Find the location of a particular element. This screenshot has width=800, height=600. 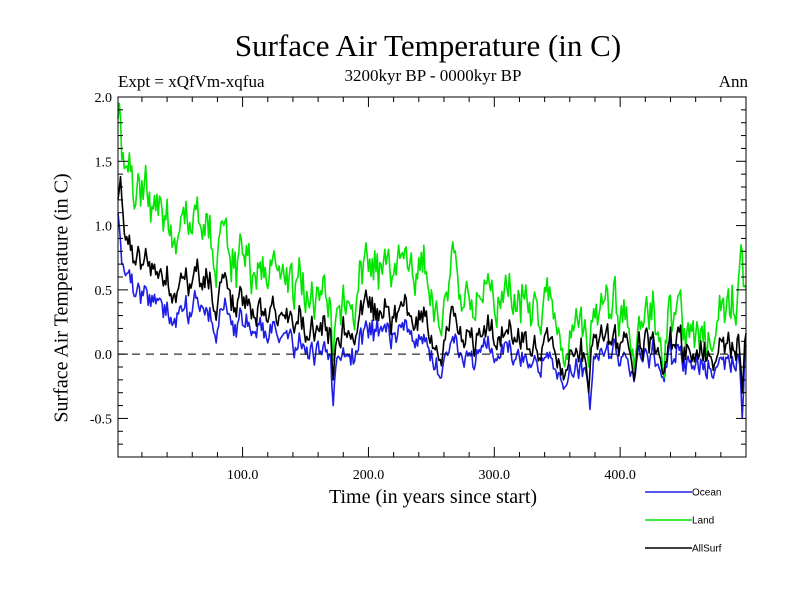

legend: Ocean Land AllSurf is located at coordinates (683, 521).